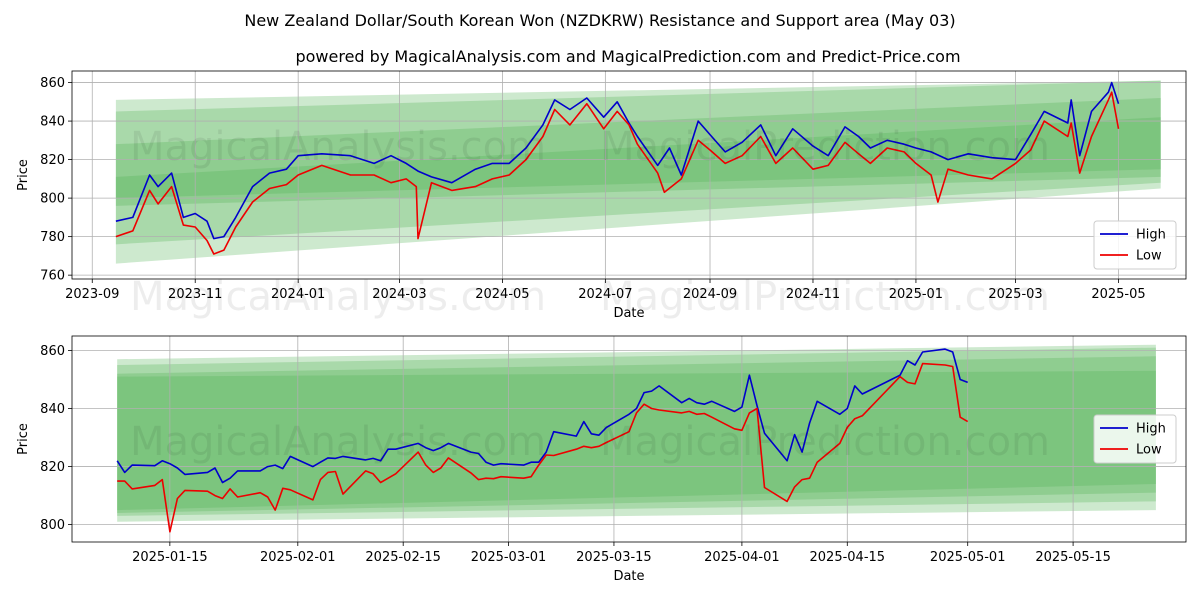  What do you see at coordinates (1015, 294) in the screenshot?
I see `x-tick-label: 2025-03` at bounding box center [1015, 294].